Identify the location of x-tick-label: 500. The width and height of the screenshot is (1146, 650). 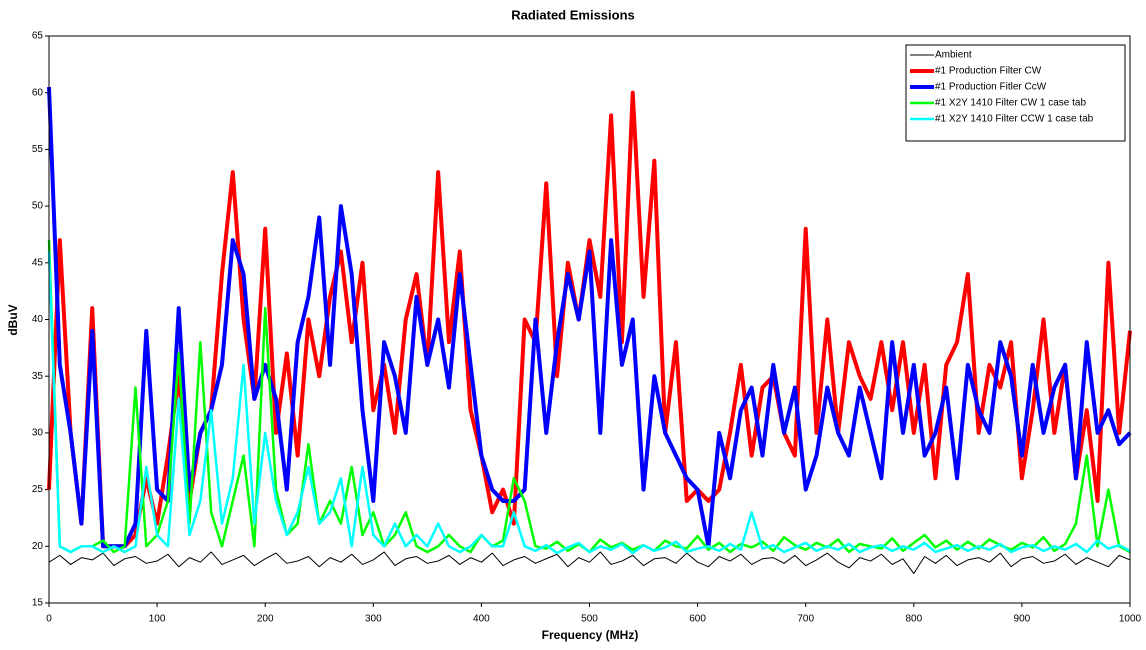
(589, 619).